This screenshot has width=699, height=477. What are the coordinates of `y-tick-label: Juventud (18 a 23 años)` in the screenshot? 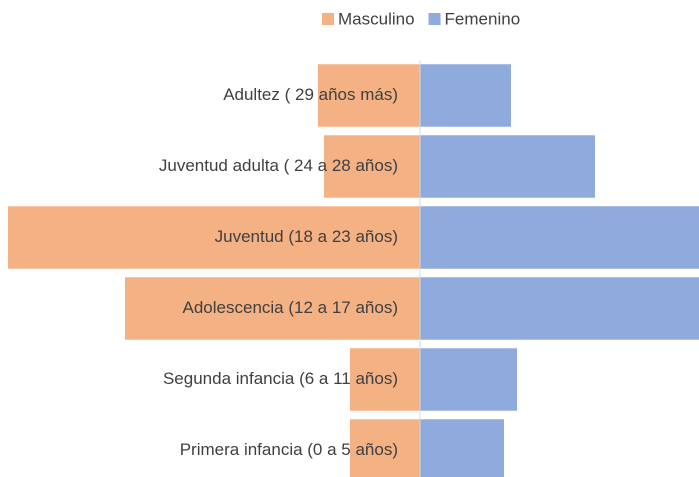 It's located at (306, 236).